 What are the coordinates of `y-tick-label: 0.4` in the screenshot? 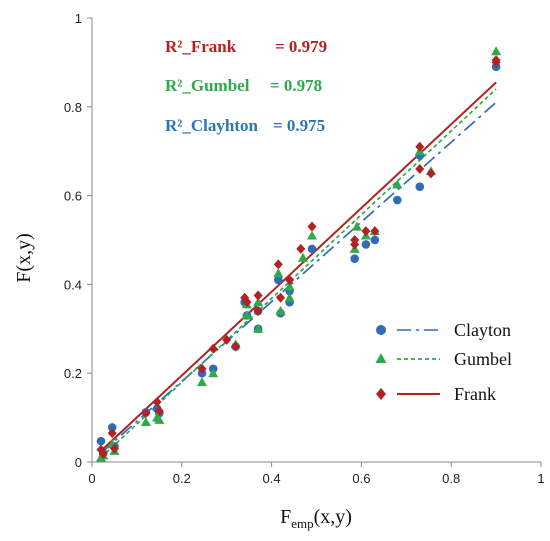 It's located at (73, 284).